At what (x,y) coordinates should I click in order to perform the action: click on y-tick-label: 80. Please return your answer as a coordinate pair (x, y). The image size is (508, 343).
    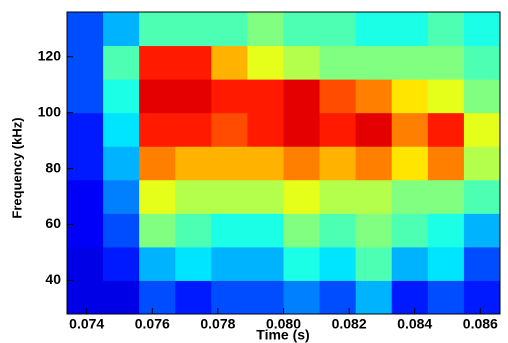
    Looking at the image, I should click on (53, 167).